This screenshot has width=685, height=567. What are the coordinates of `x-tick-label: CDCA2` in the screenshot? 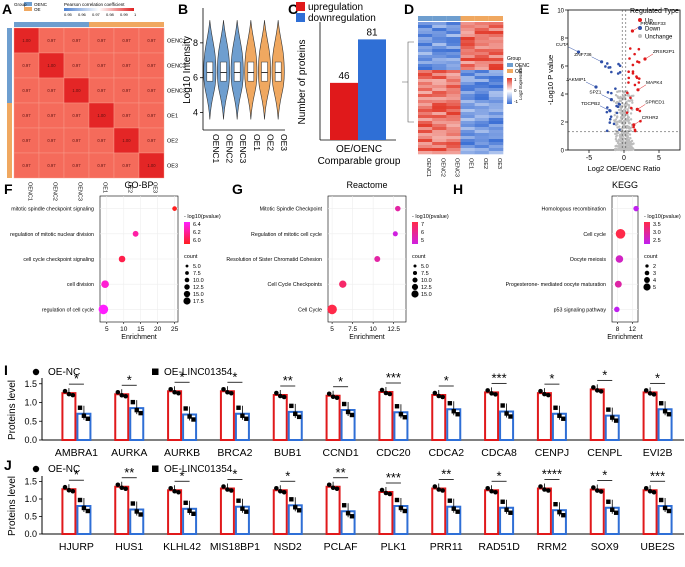 It's located at (446, 453).